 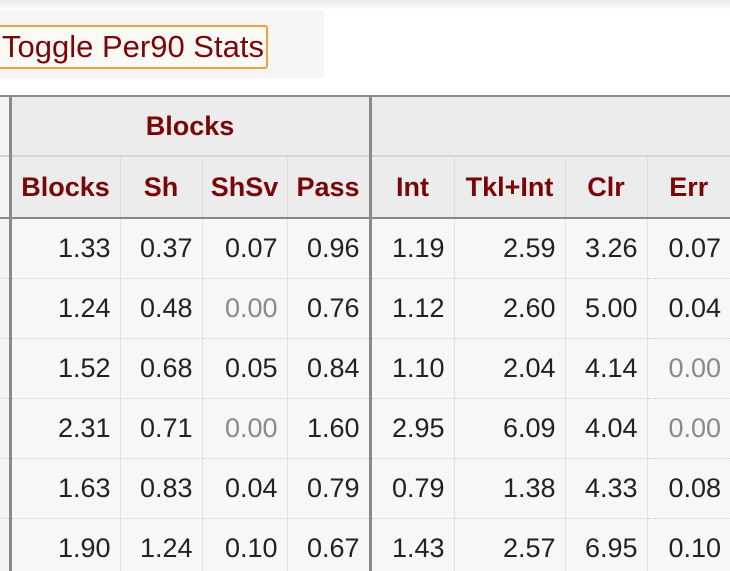 I want to click on cell-int: 0.79, so click(x=411, y=488).